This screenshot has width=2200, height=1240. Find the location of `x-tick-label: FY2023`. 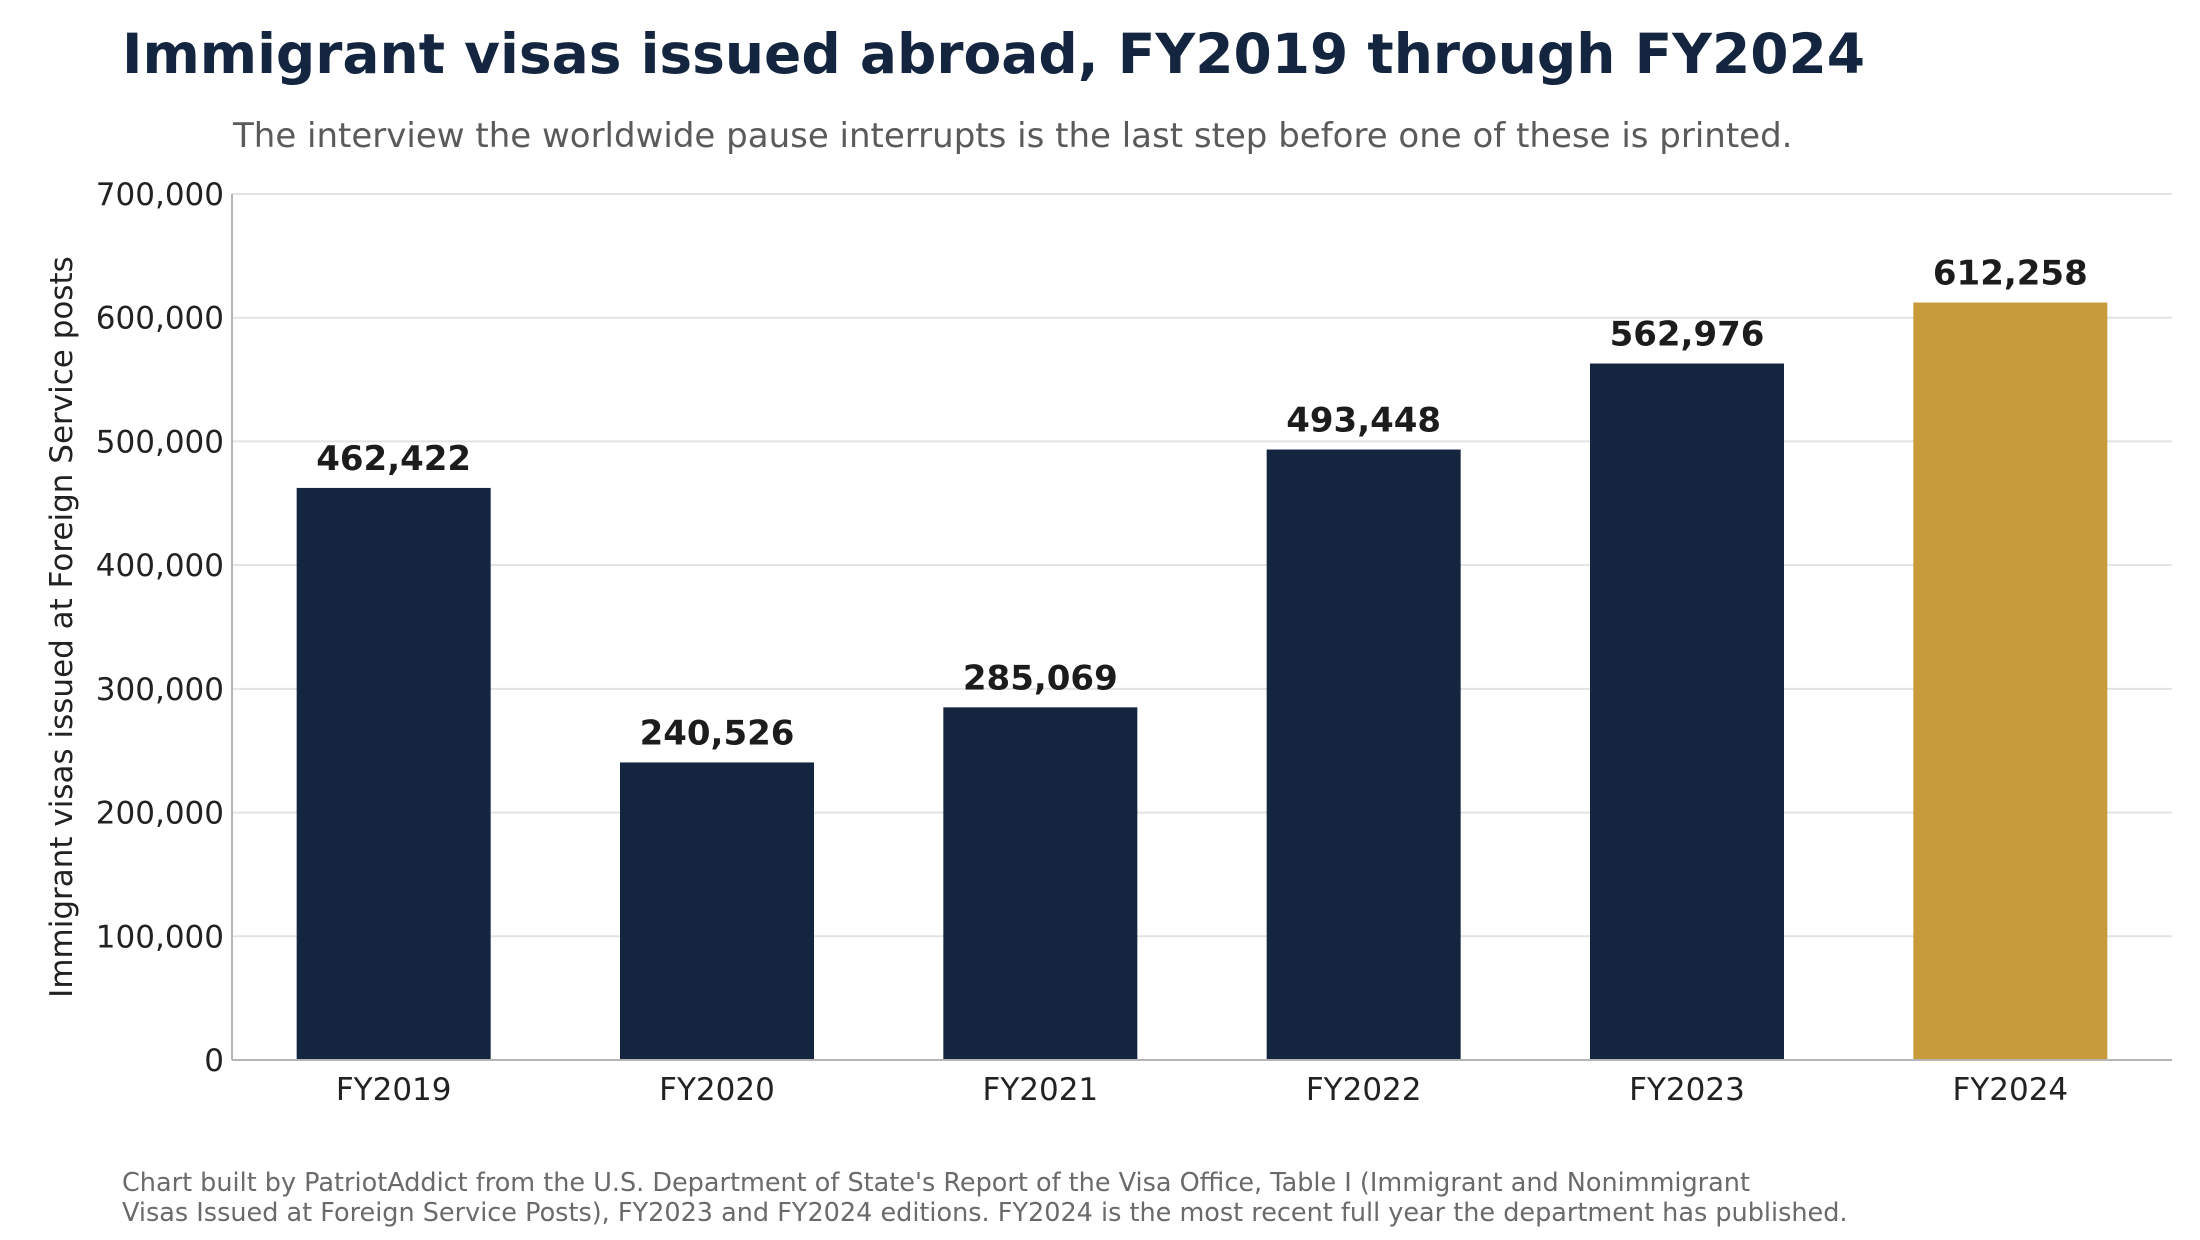

x-tick-label: FY2023 is located at coordinates (1687, 1090).